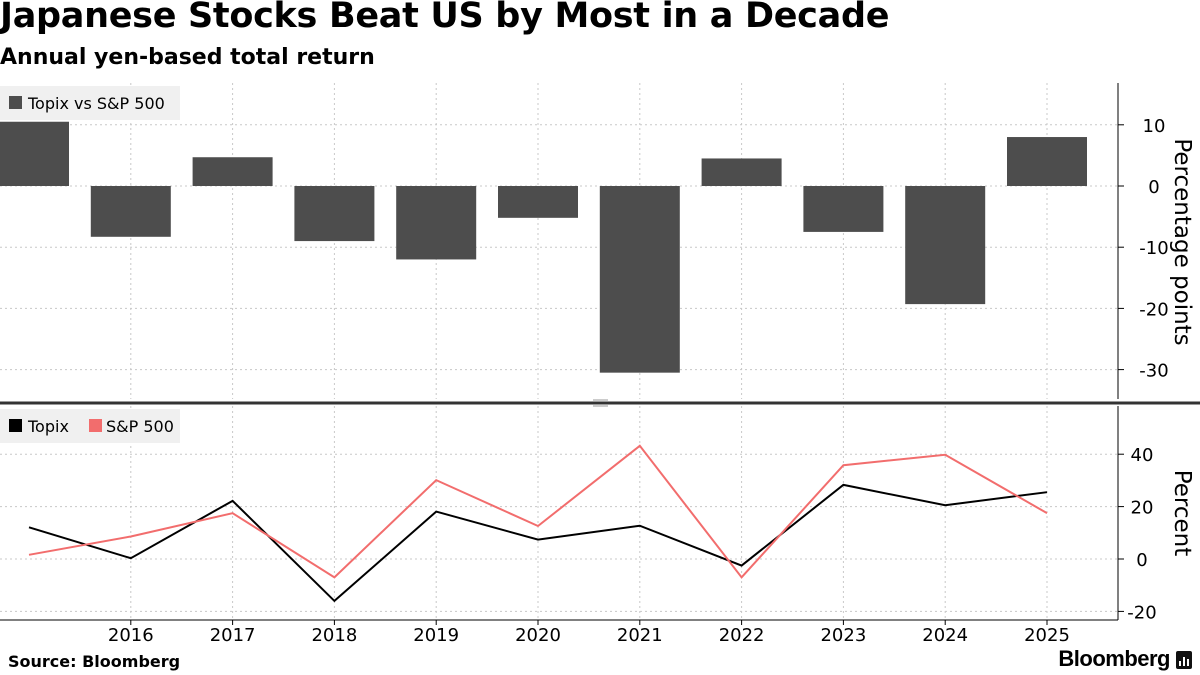 The height and width of the screenshot is (675, 1200). What do you see at coordinates (1047, 161) in the screenshot?
I see `bar-2025` at bounding box center [1047, 161].